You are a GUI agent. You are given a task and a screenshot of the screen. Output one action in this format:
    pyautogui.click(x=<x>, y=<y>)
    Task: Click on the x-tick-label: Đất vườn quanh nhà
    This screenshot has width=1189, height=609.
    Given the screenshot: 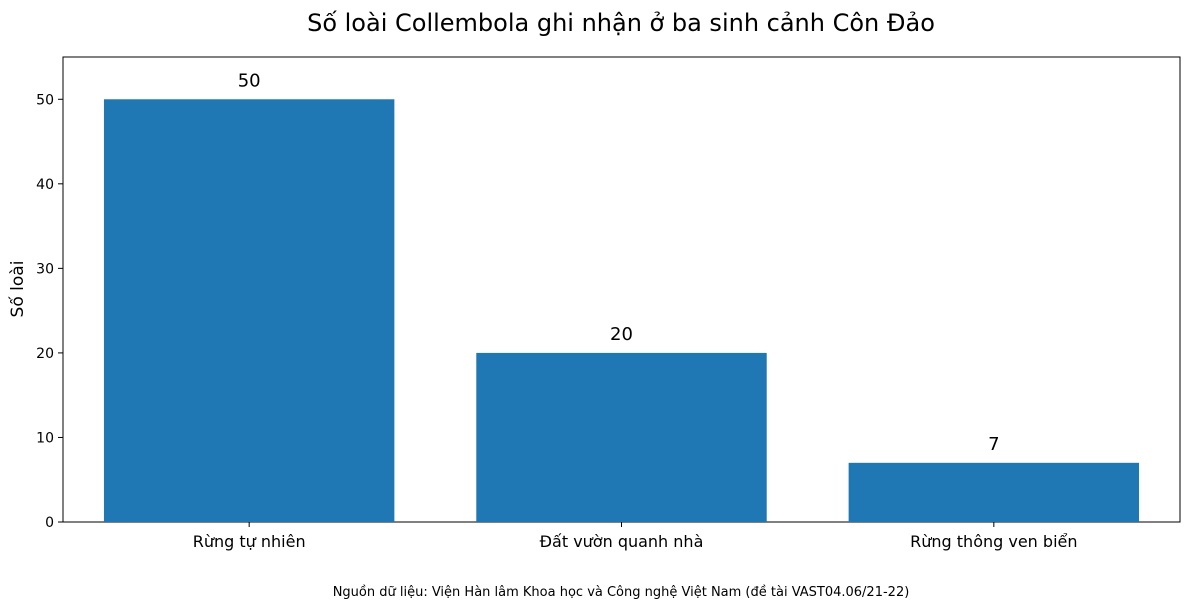 What is the action you would take?
    pyautogui.click(x=622, y=541)
    